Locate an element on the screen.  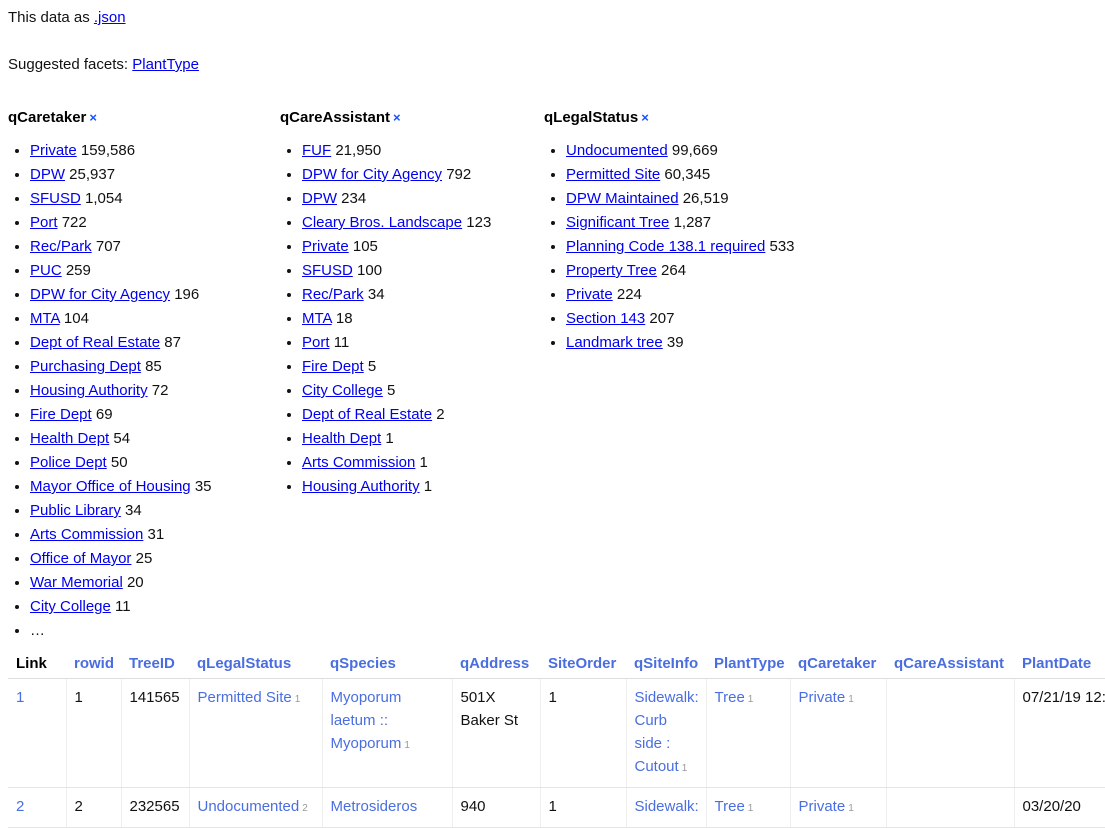
facet-item: MTA 18 is located at coordinates (426, 319).